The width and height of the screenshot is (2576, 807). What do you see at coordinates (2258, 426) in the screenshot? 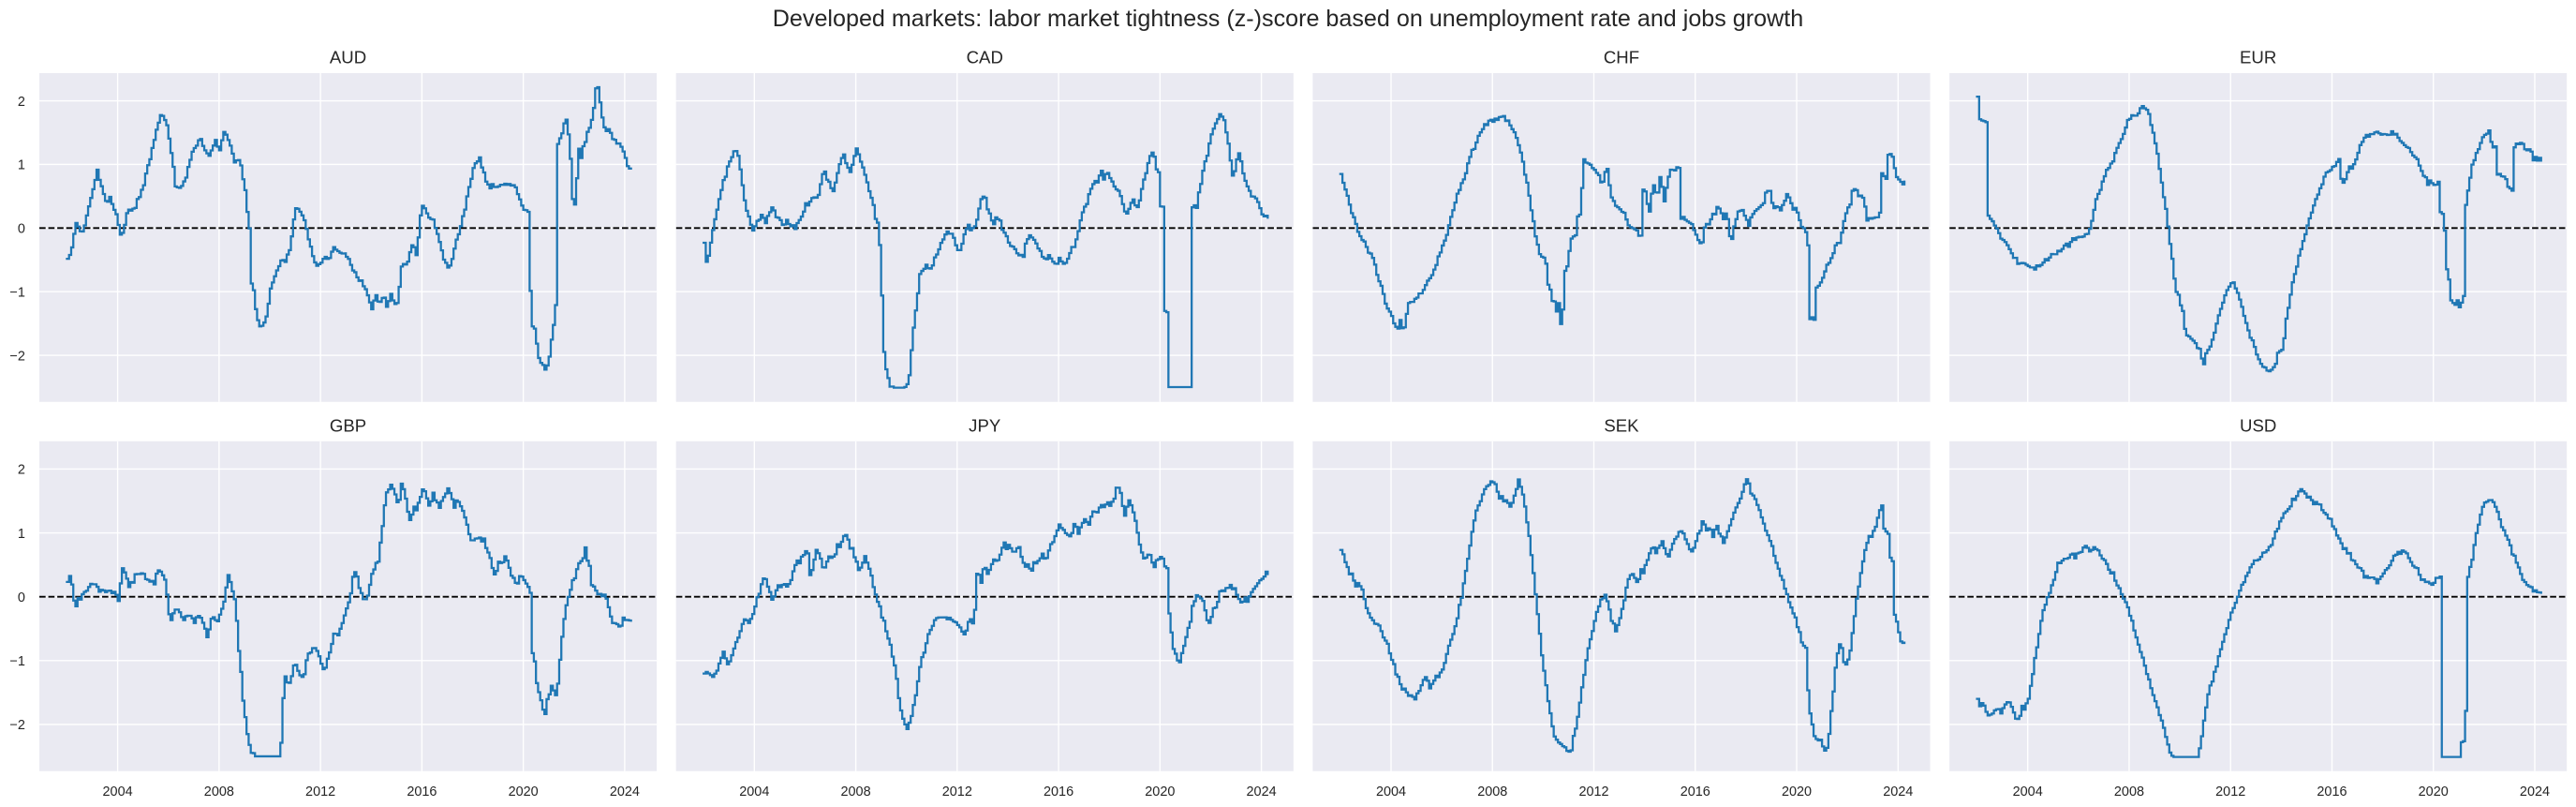
I see `svg-text: USD` at bounding box center [2258, 426].